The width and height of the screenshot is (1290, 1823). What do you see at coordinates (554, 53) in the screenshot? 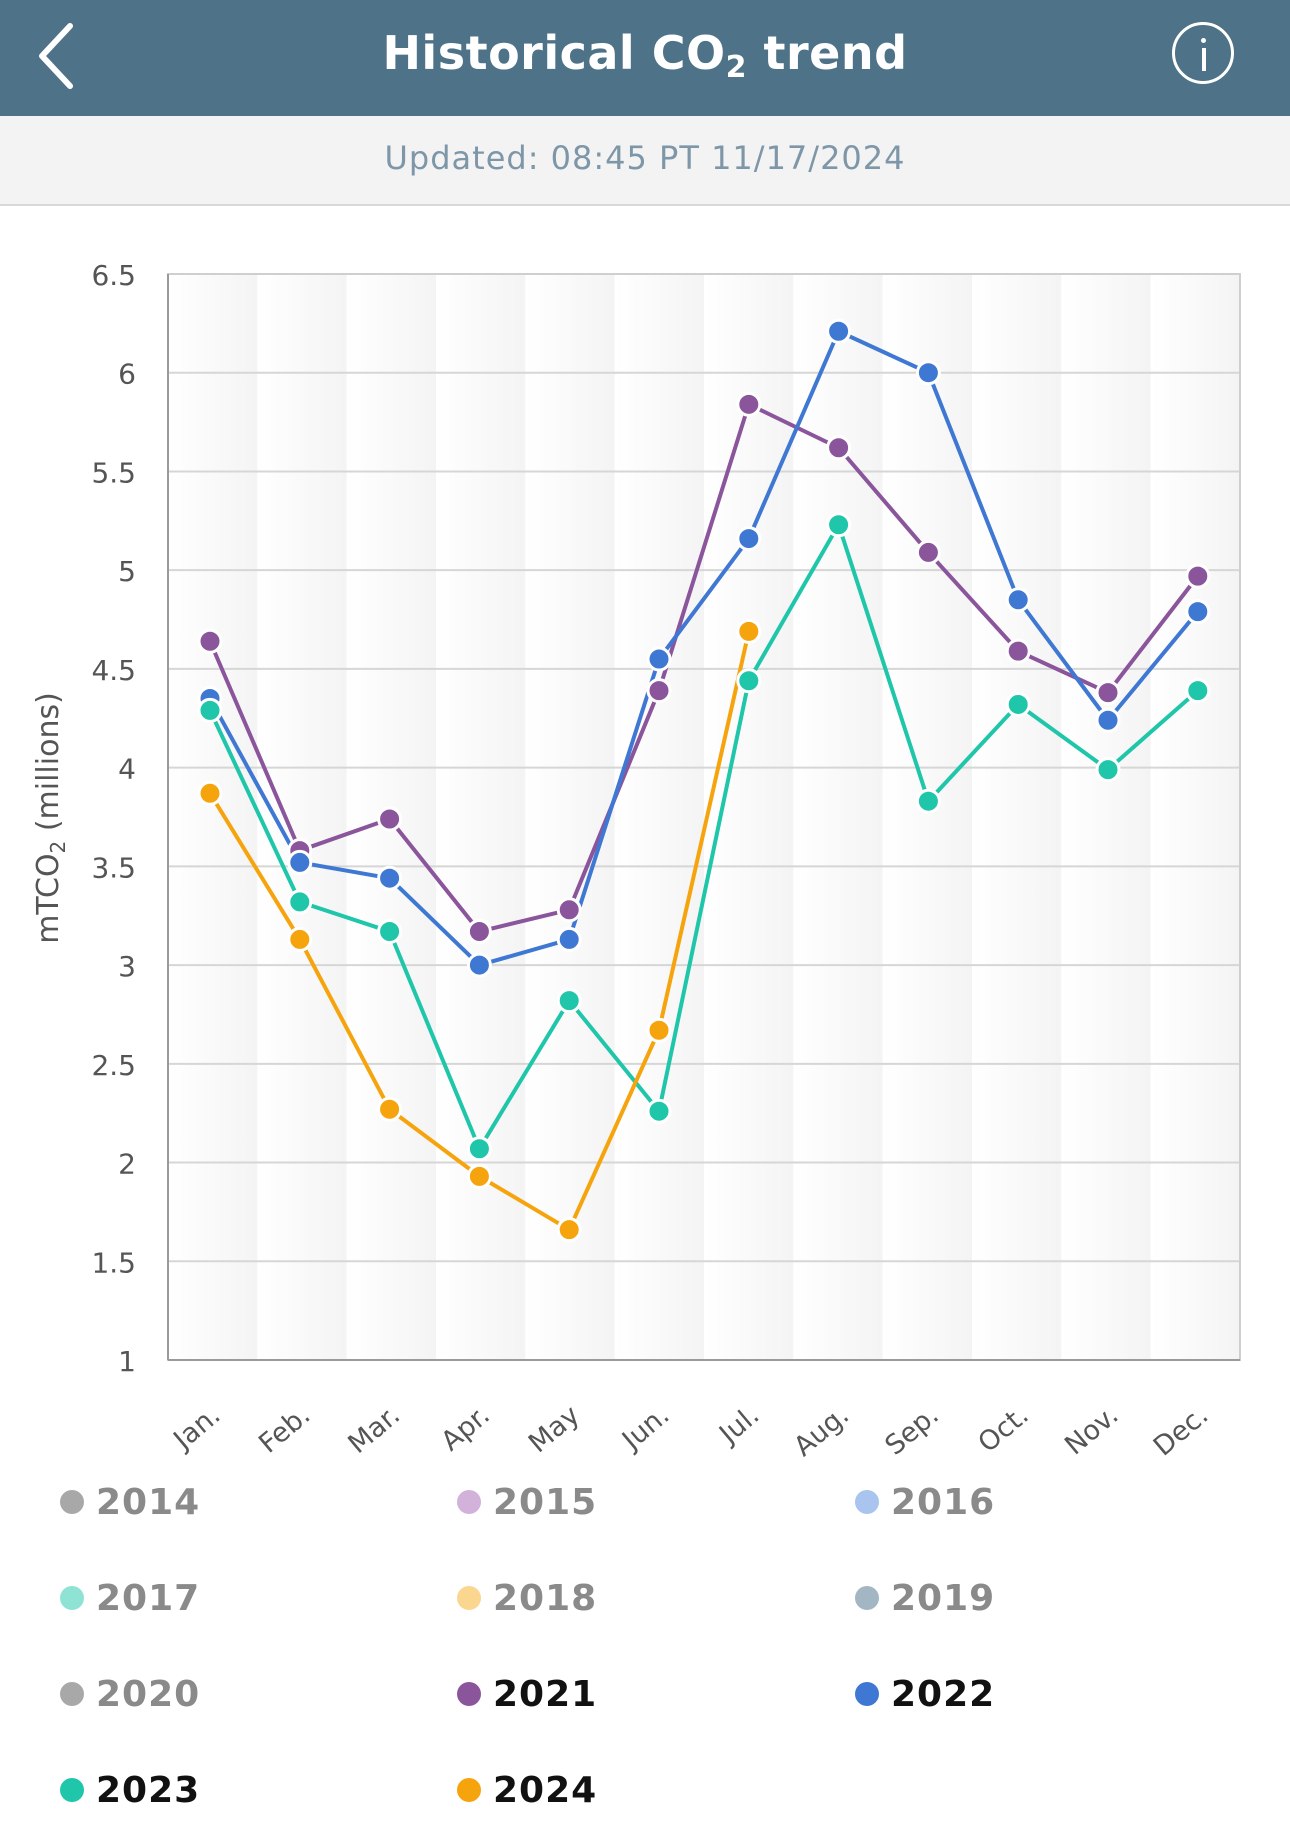
I see `title-text: Historical CO` at bounding box center [554, 53].